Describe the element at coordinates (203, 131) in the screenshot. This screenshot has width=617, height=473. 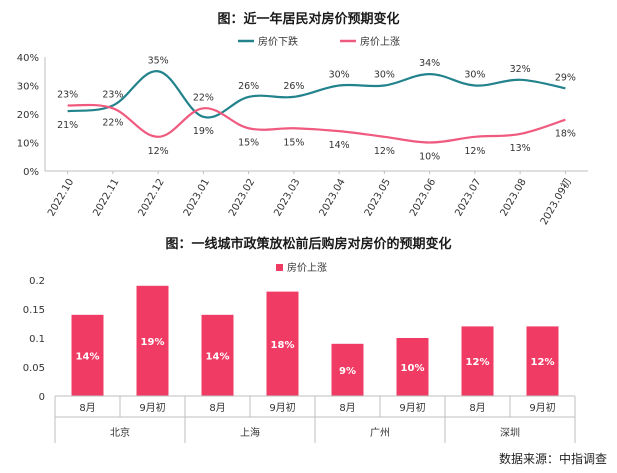
I see `data-label: 19%` at that location.